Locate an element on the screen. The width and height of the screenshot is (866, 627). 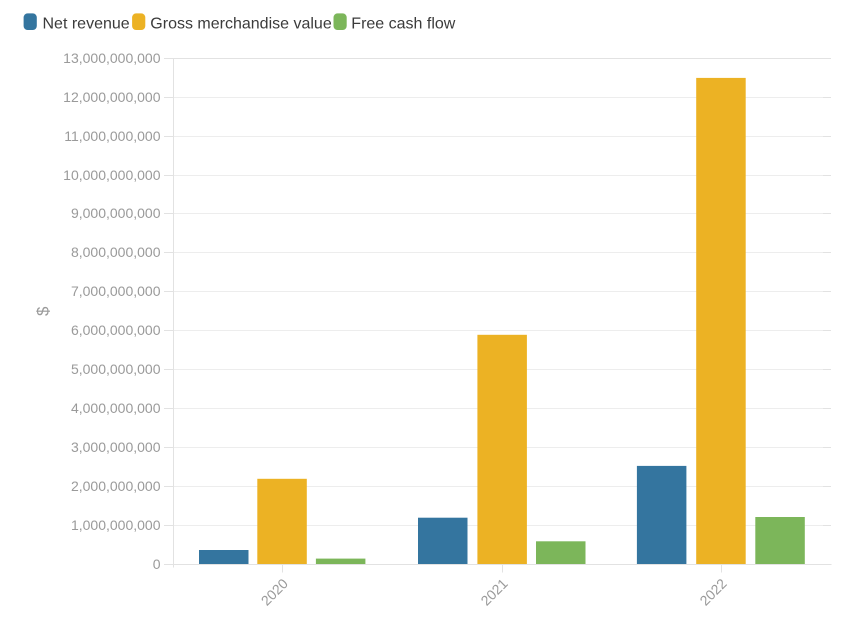
svg-text: 2,000,000,000 is located at coordinates (116, 486).